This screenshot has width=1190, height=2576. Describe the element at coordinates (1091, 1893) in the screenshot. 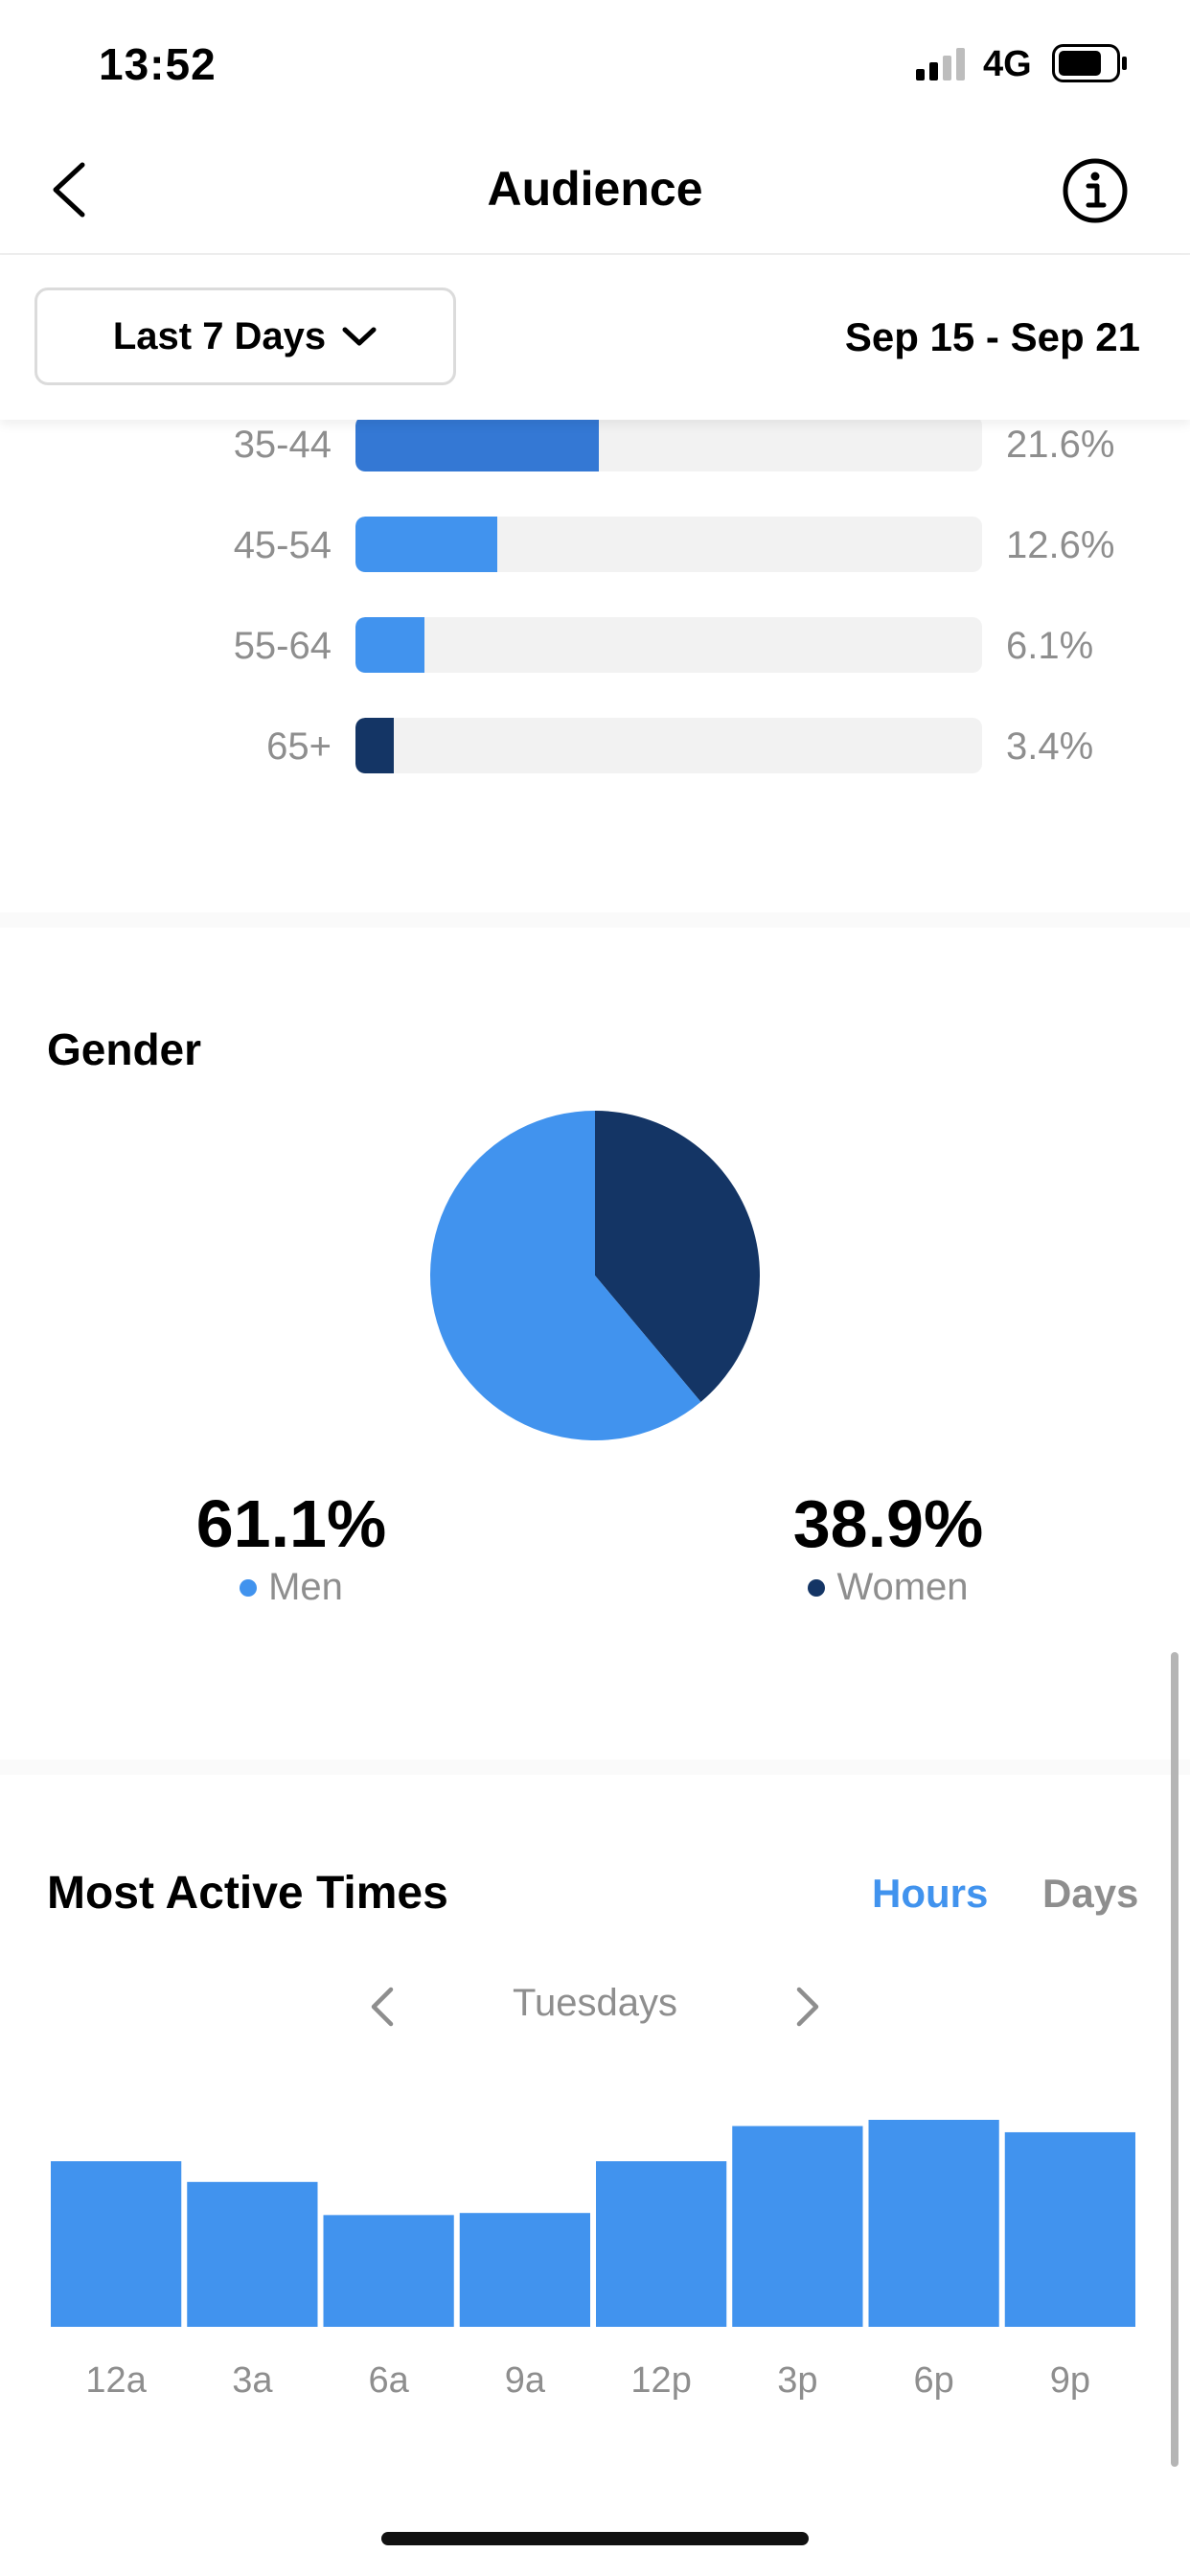

I see `tab-days: Days` at that location.